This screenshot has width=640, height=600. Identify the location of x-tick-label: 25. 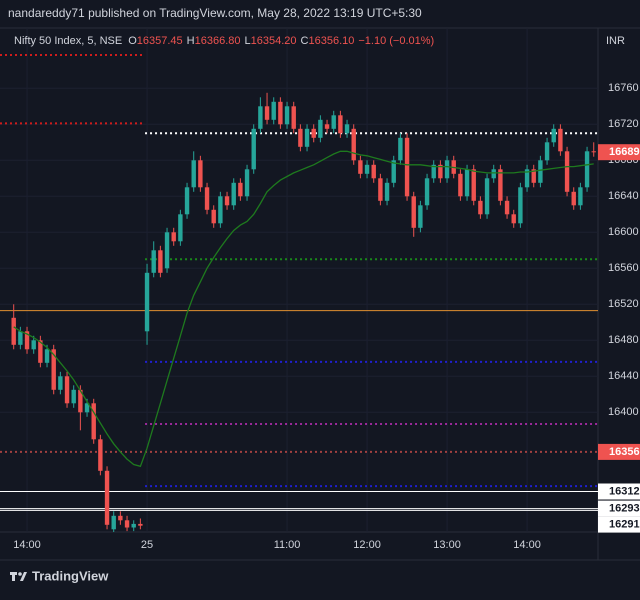
(147, 545).